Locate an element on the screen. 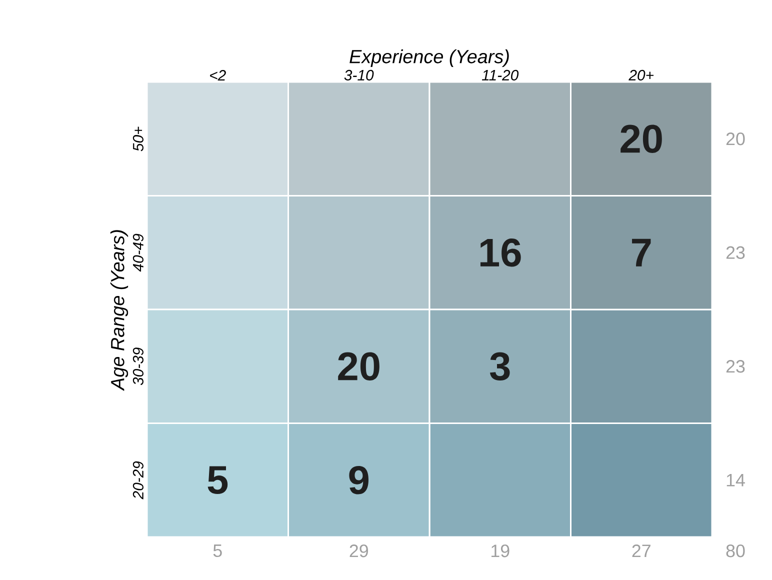  text: 5 is located at coordinates (217, 551).